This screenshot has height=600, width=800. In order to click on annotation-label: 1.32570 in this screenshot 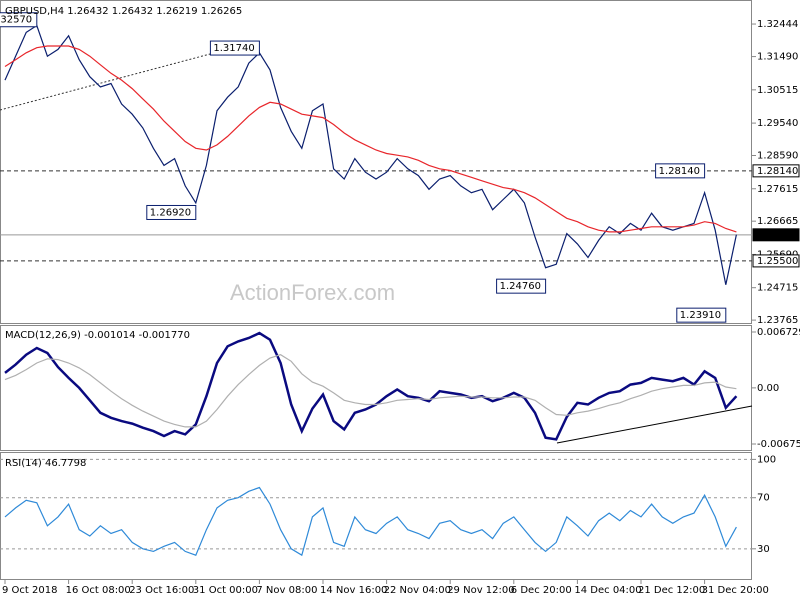, I will do `click(16, 20)`.